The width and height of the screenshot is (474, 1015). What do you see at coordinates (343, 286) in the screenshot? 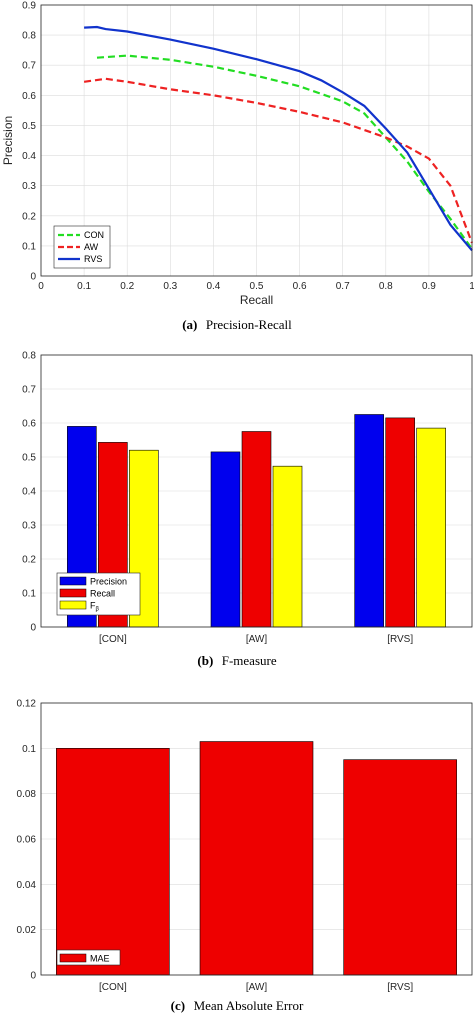
I see `x-tick-label: 0.7` at bounding box center [343, 286].